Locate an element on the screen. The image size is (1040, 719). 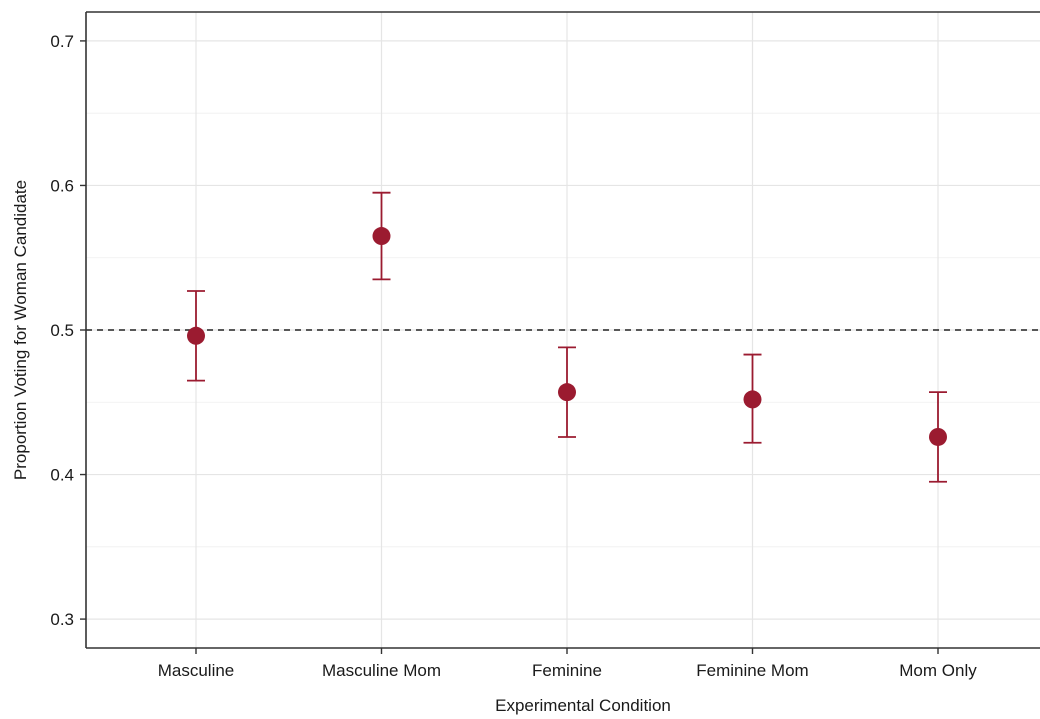
x-tick-label: Mom Only is located at coordinates (938, 670).